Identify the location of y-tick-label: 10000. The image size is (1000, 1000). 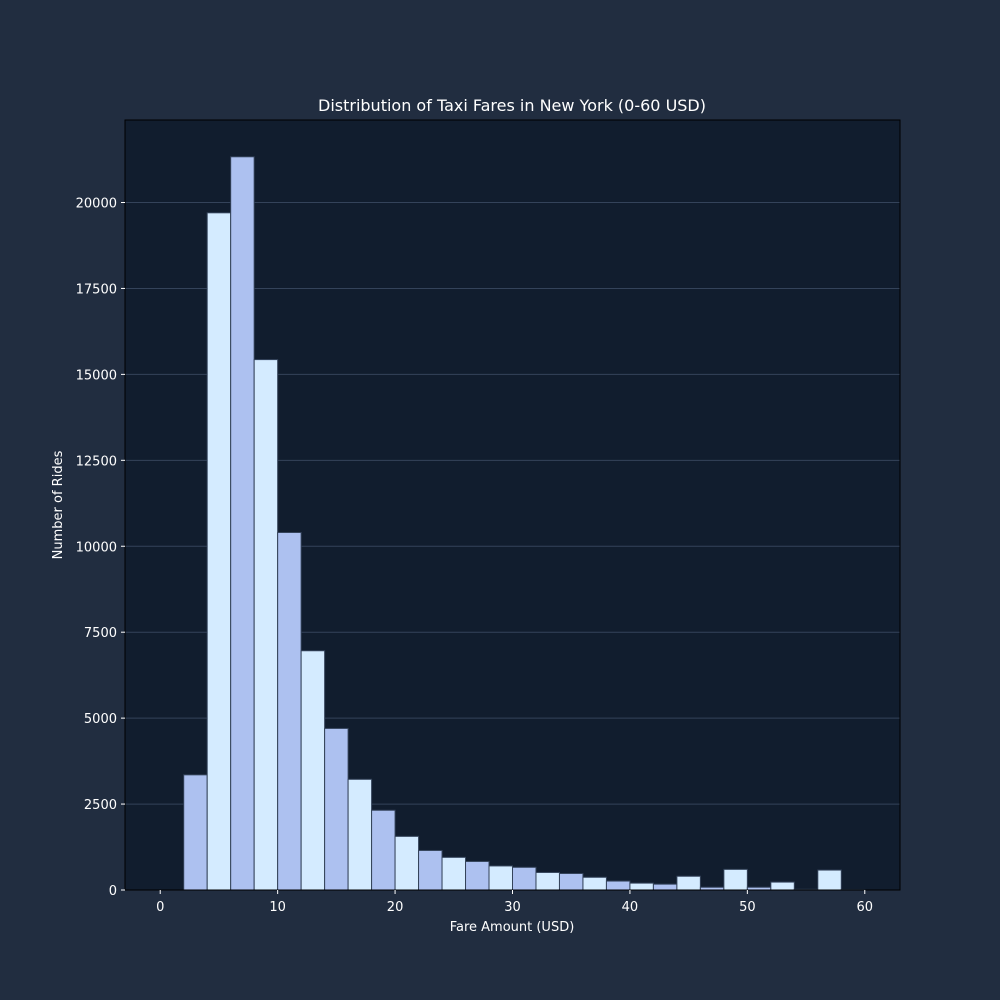
(96, 547).